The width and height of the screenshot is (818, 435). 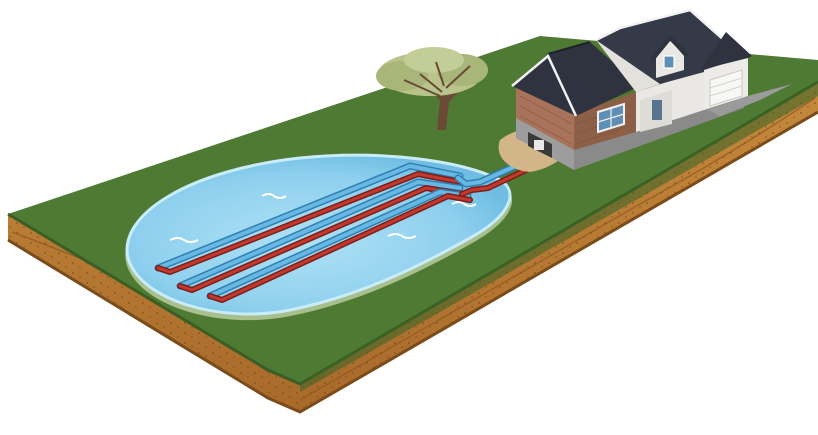 I want to click on house-left-wall, so click(x=545, y=117).